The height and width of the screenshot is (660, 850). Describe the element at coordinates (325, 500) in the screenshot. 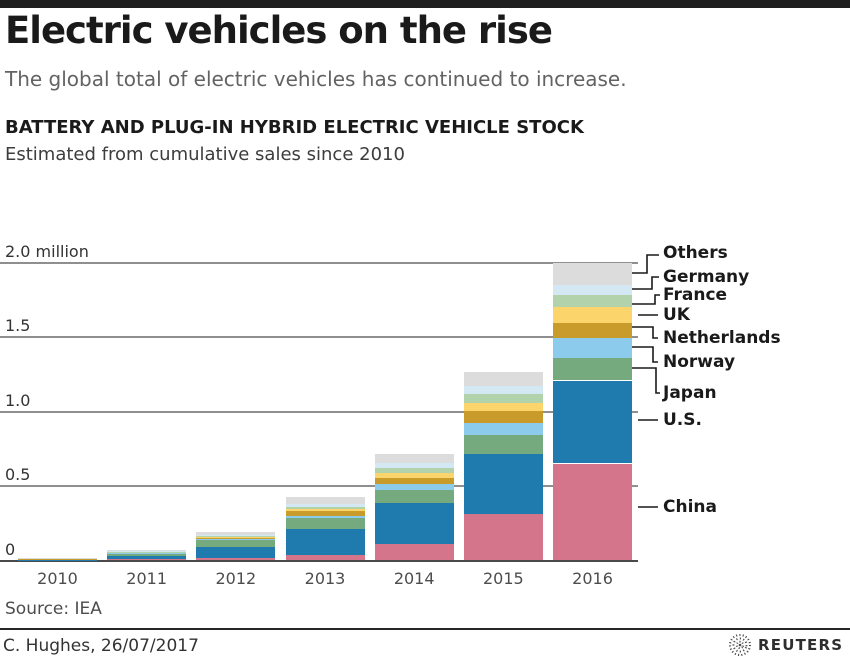

I see `bar-segment-others-2013` at that location.